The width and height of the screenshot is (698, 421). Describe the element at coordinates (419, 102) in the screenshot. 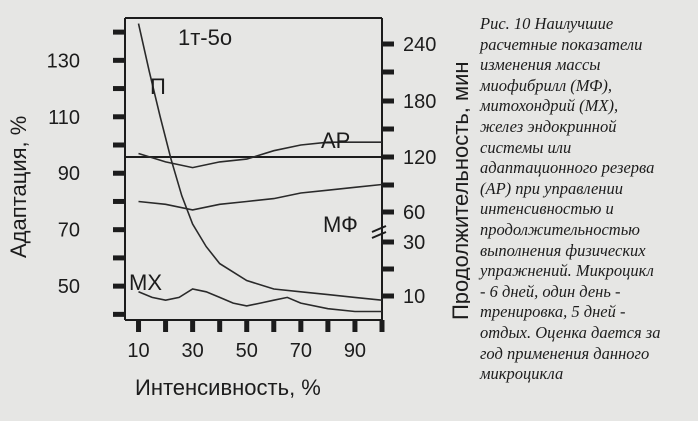

I see `y-right-tick-label: 180` at that location.